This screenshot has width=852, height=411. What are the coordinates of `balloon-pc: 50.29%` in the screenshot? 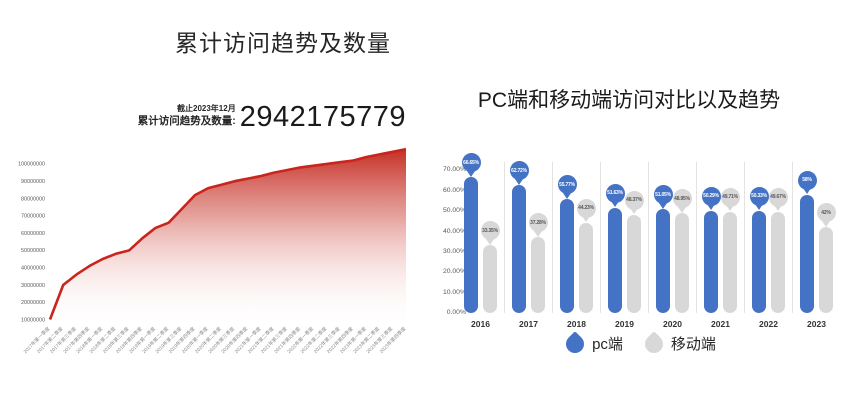 It's located at (711, 196).